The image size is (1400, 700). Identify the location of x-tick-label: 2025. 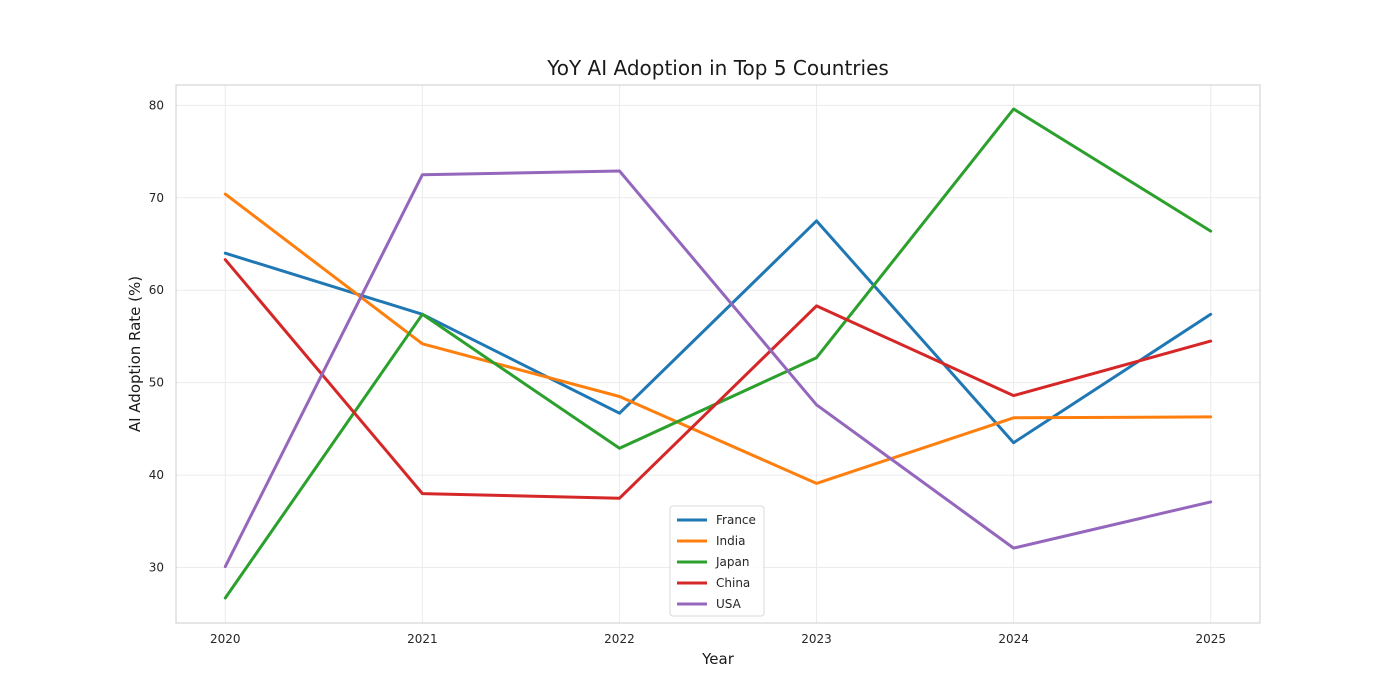
(1210, 639).